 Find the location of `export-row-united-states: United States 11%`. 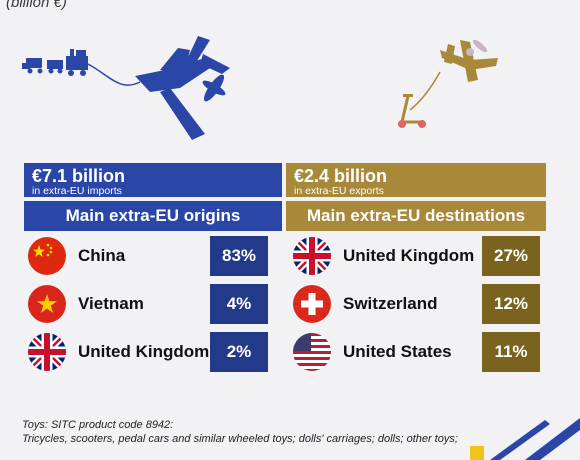

export-row-united-states: United States 11% is located at coordinates (416, 352).